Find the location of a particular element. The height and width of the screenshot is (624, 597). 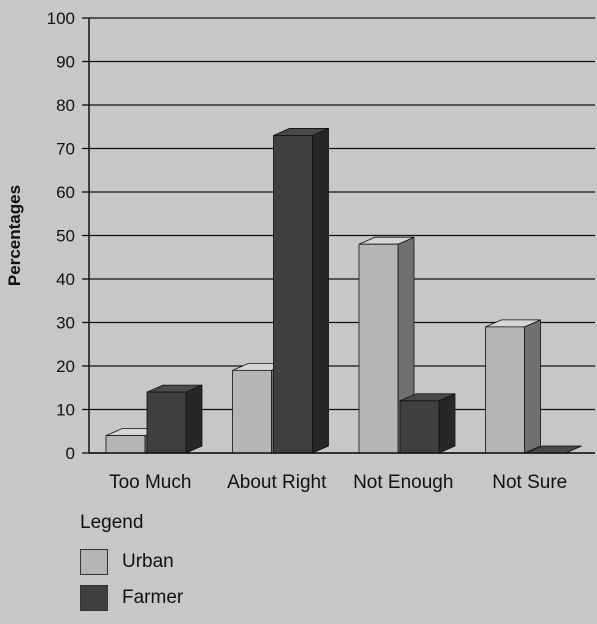

x-tick-label-not-sure: Not Sure is located at coordinates (529, 482).